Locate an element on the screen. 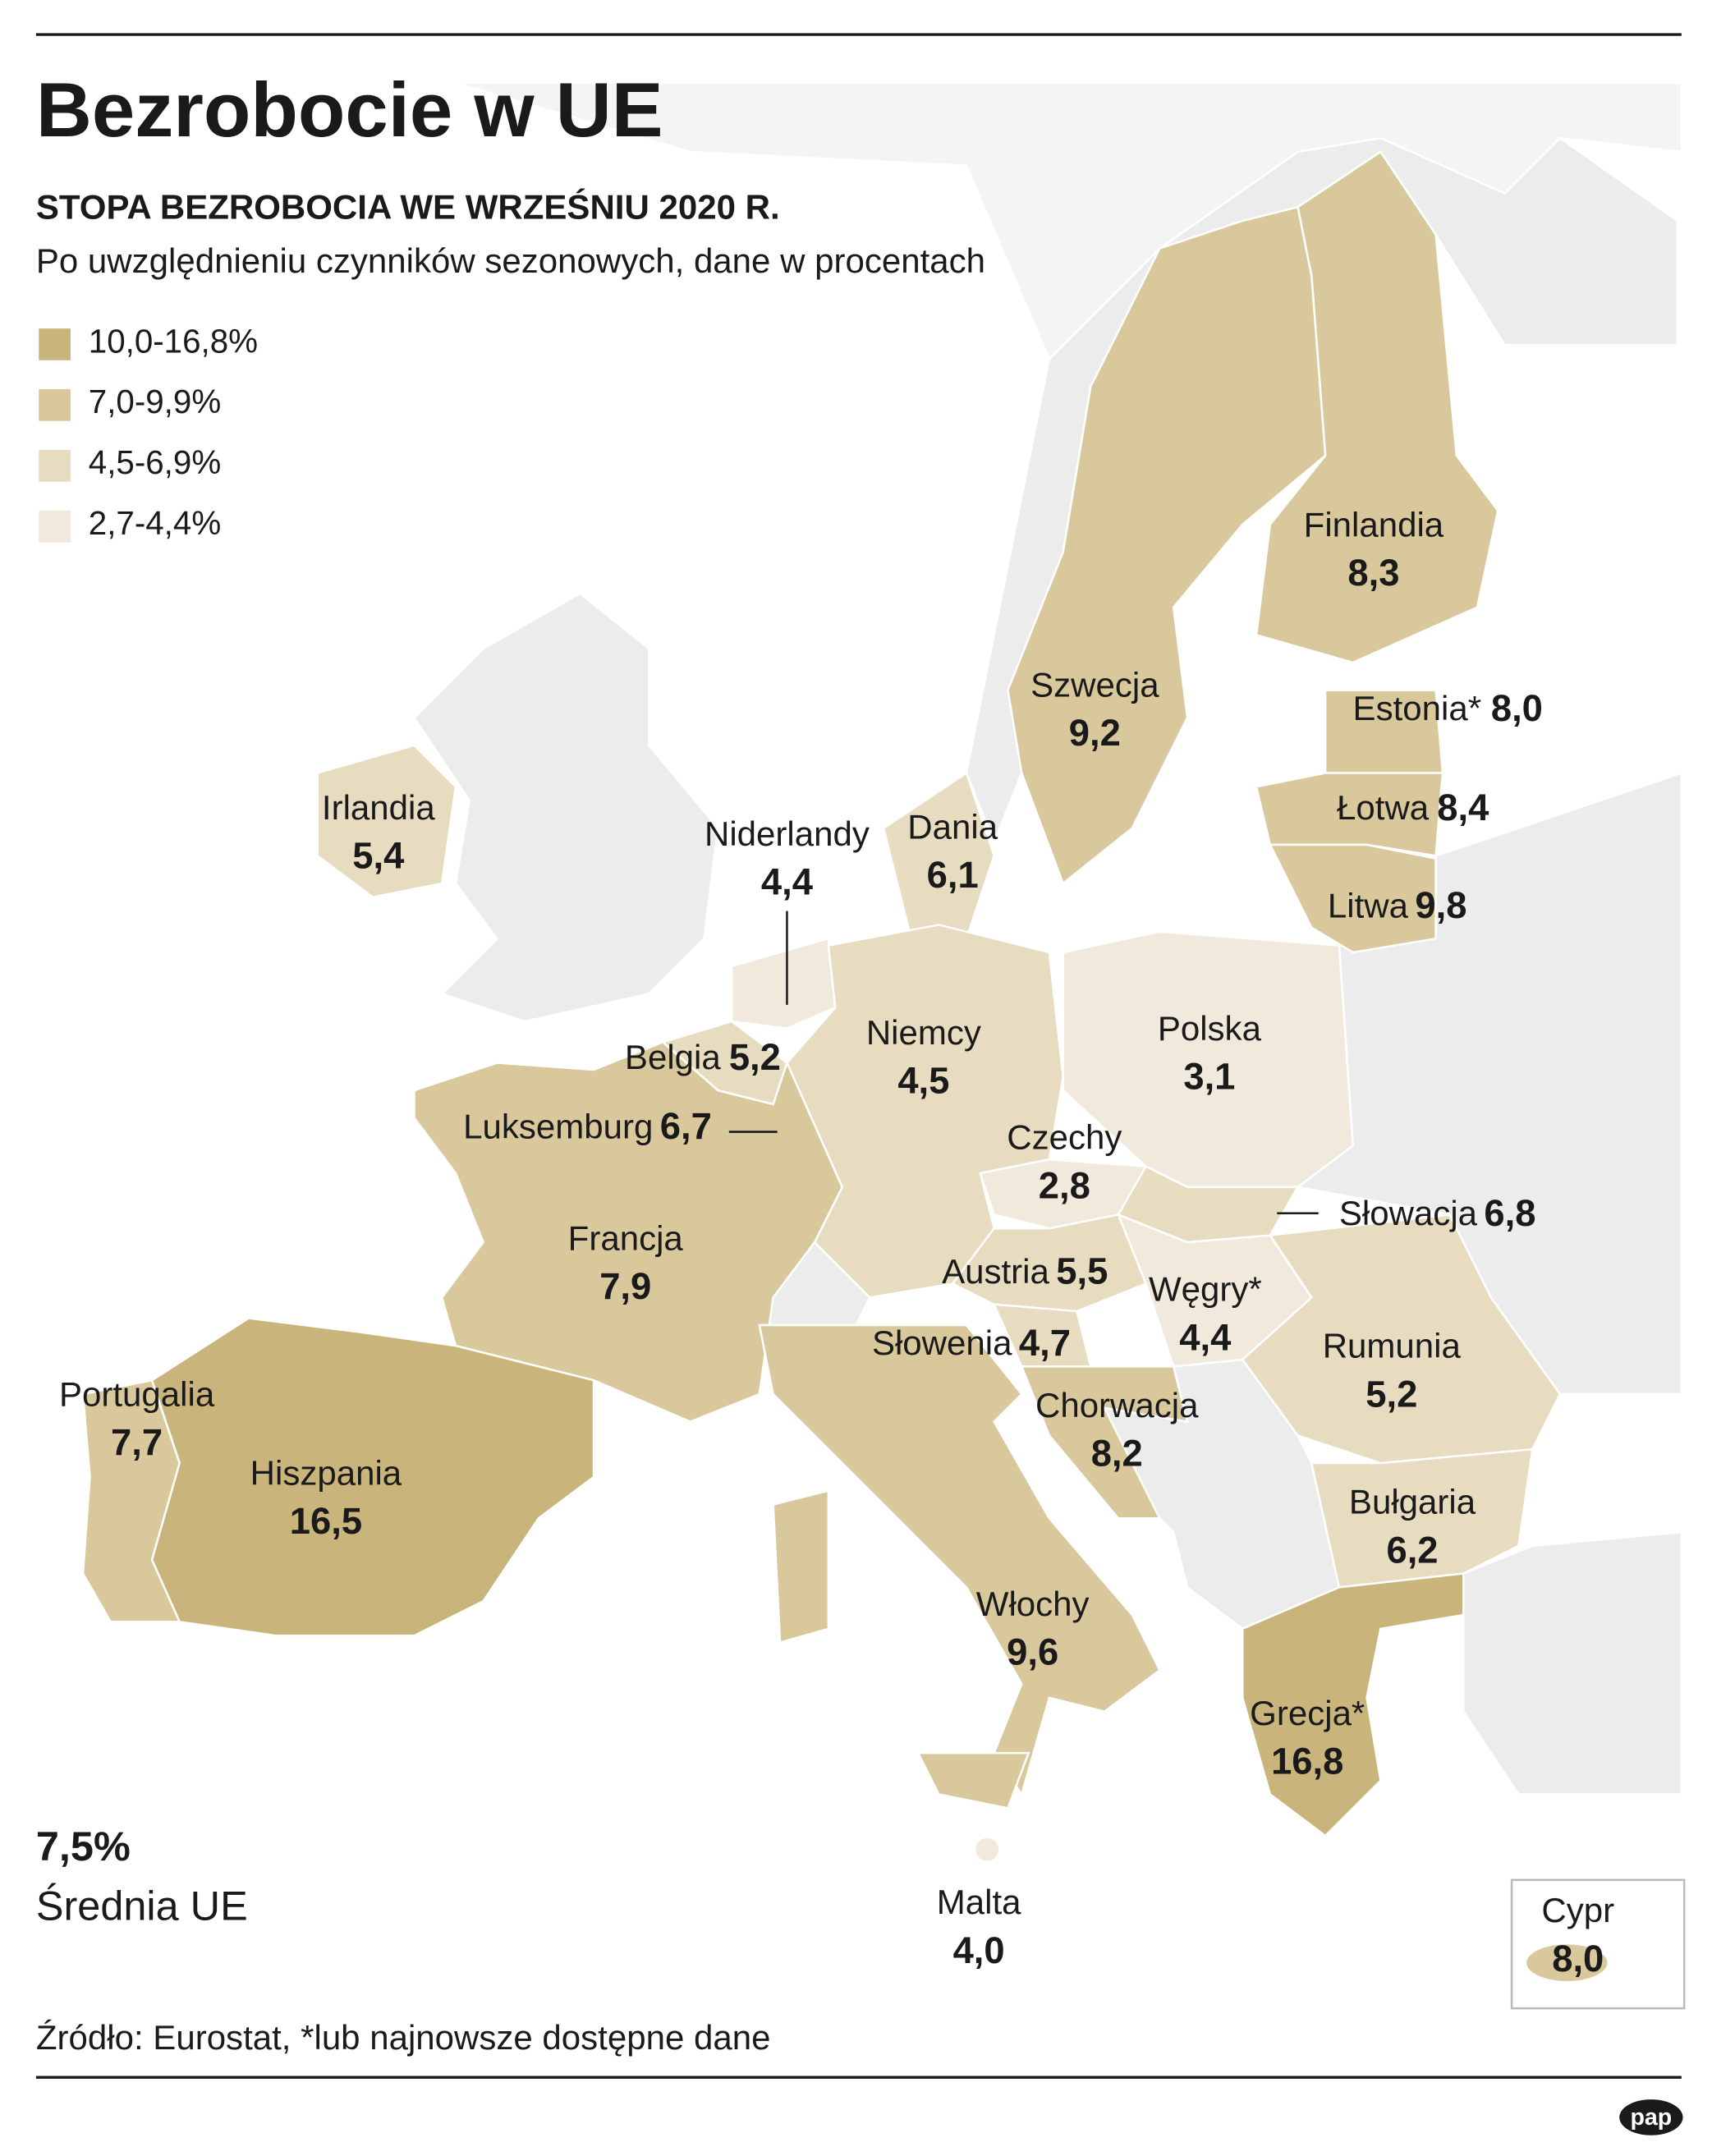  country-value: 4,7 is located at coordinates (1045, 1343).